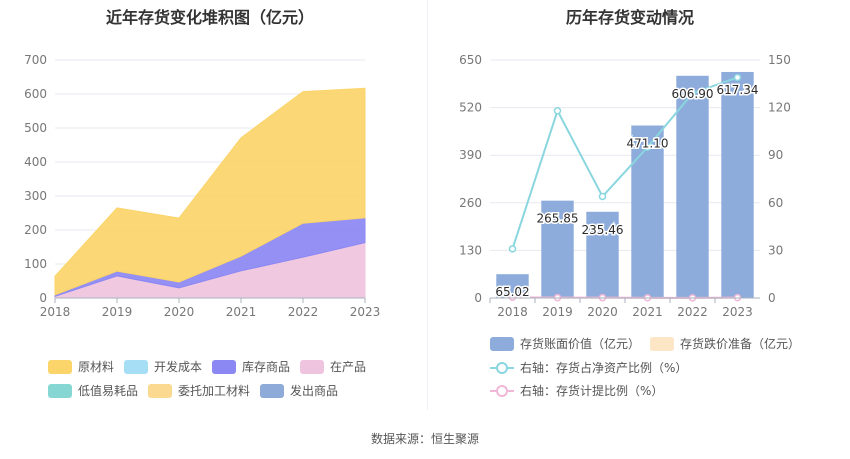  Describe the element at coordinates (35, 196) in the screenshot. I see `y-tick-label: 300` at that location.